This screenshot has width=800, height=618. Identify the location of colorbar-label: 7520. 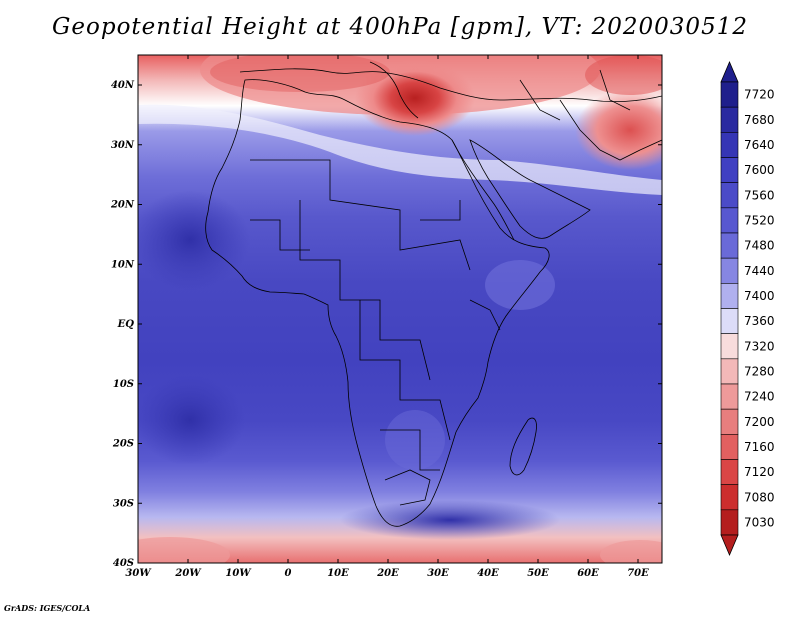
(759, 220).